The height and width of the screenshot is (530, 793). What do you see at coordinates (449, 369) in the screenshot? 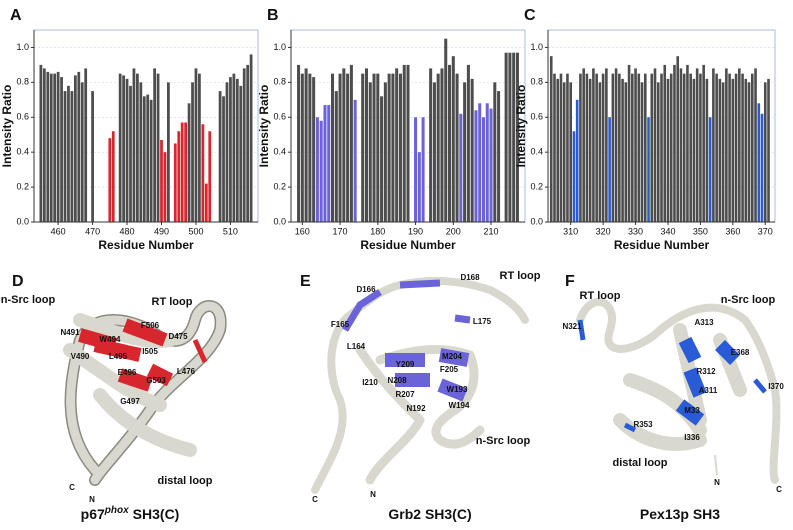
I see `residue-label: F205` at bounding box center [449, 369].